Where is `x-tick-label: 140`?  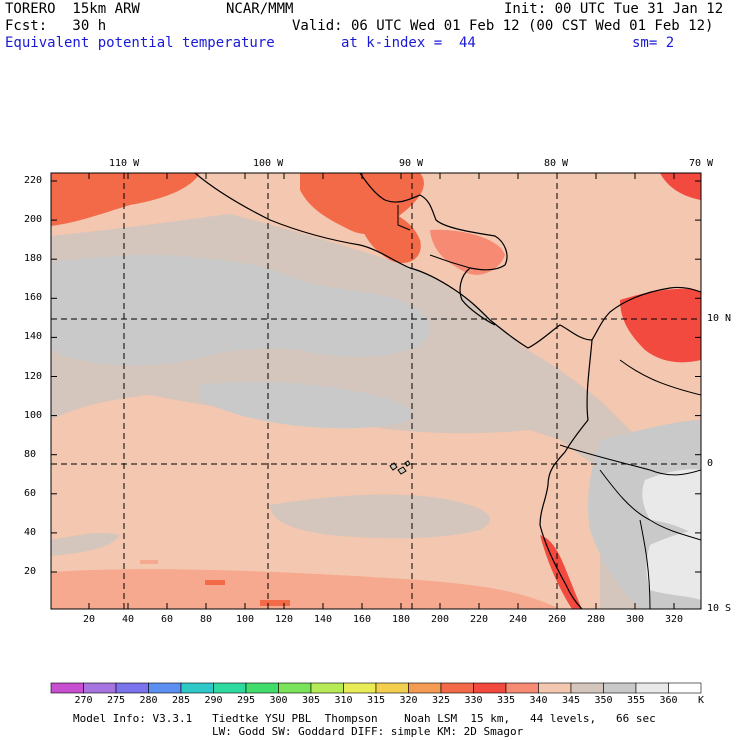 x-tick-label: 140 is located at coordinates (323, 619).